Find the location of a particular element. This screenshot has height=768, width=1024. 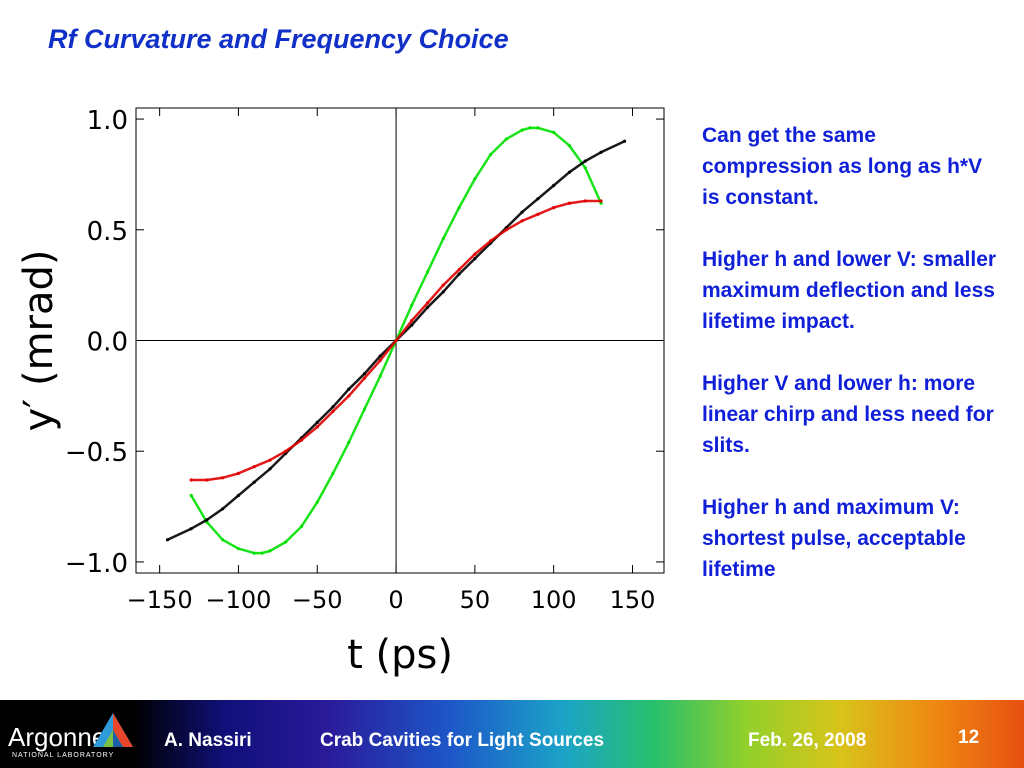

footer-author: A. Nassiri is located at coordinates (208, 740).